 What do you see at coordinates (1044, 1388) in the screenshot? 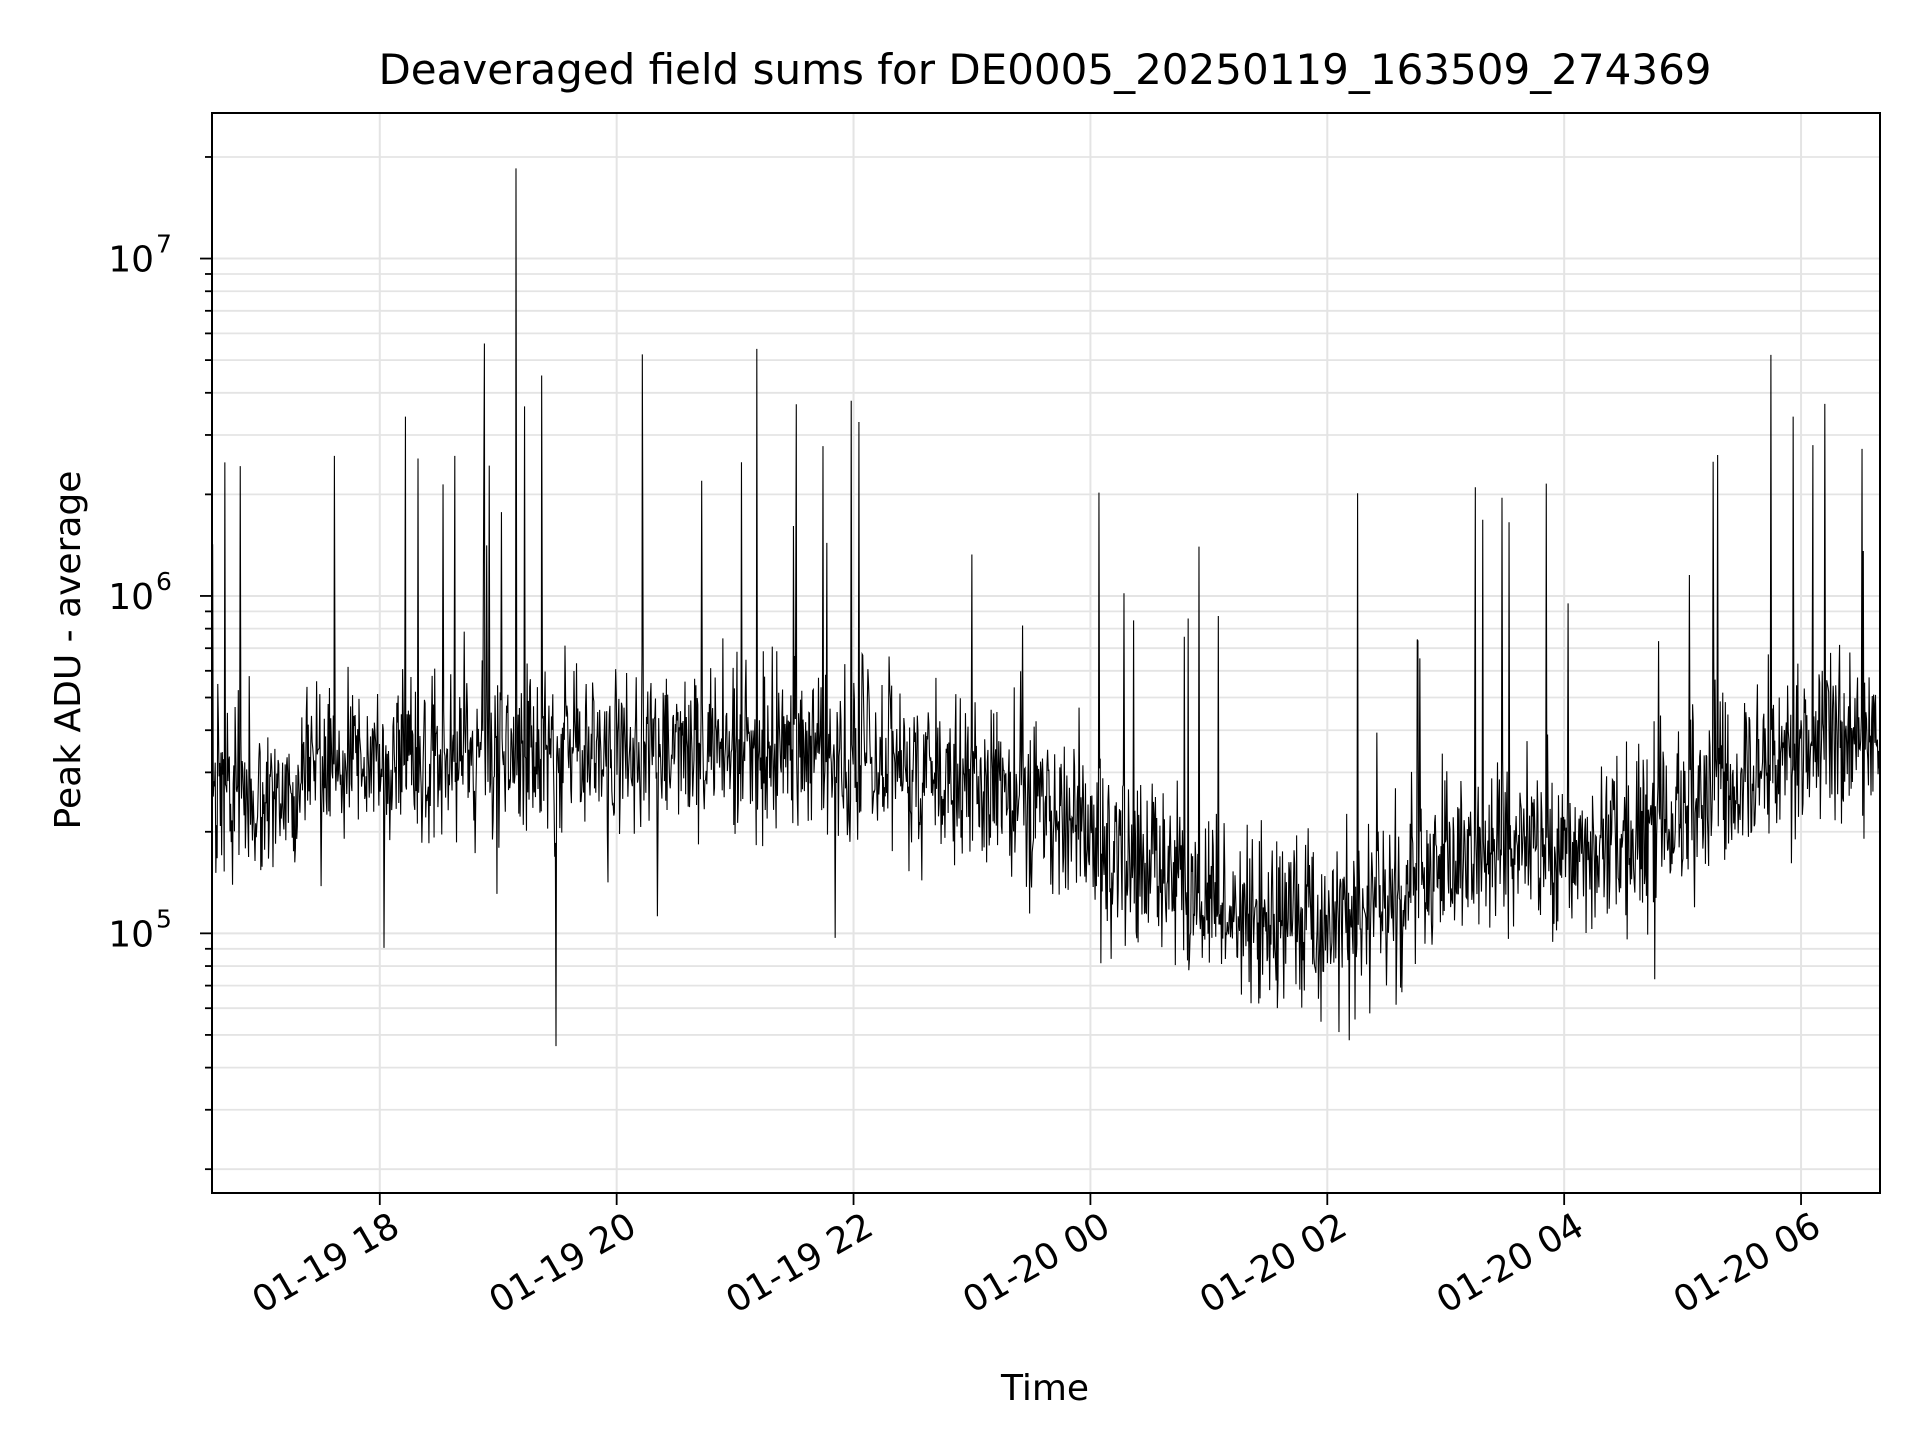
I see `x-axis-label: Time` at bounding box center [1044, 1388].